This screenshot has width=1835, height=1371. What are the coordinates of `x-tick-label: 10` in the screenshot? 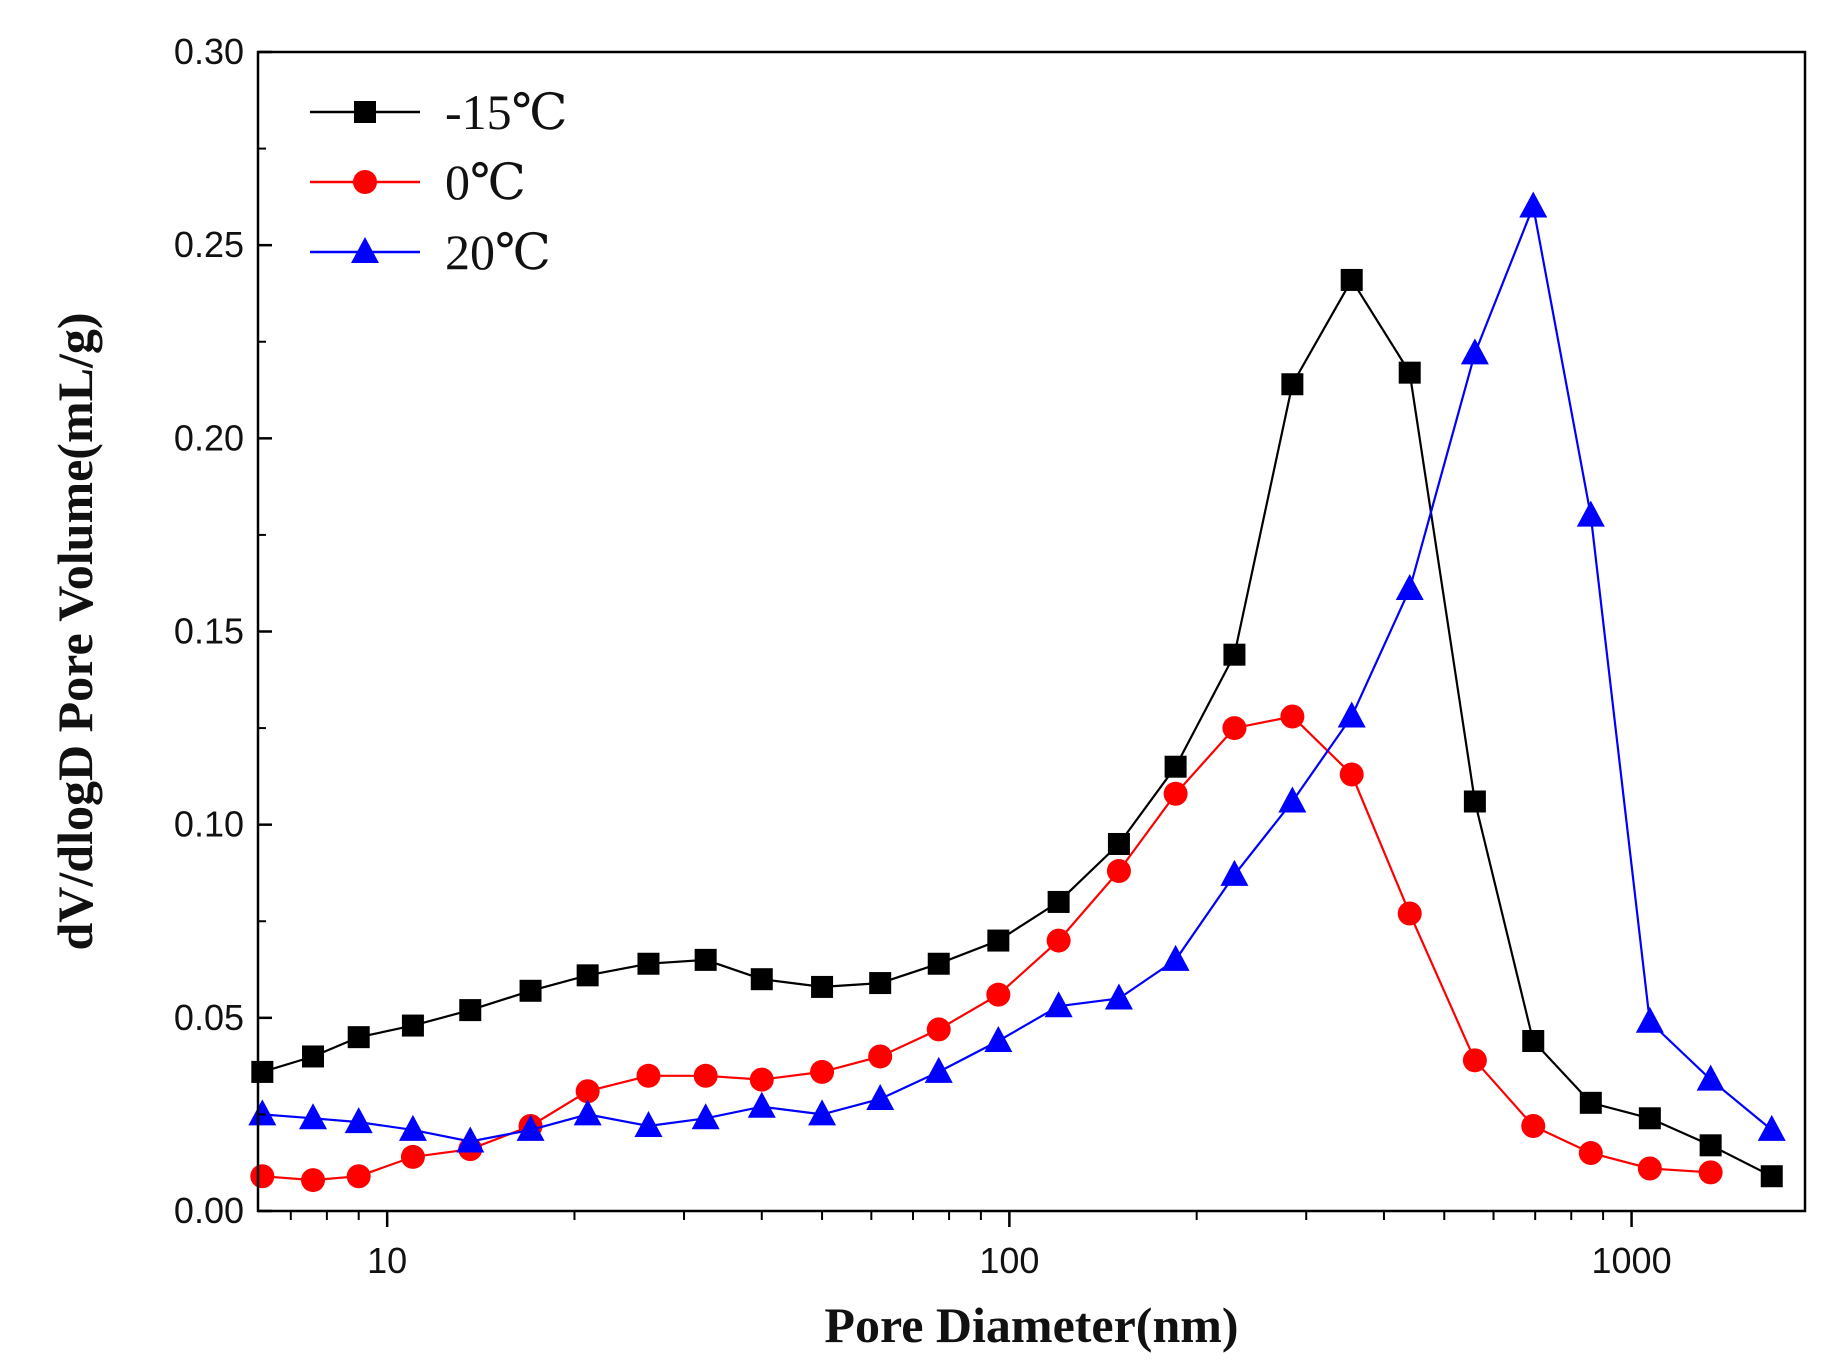 It's located at (387, 1260).